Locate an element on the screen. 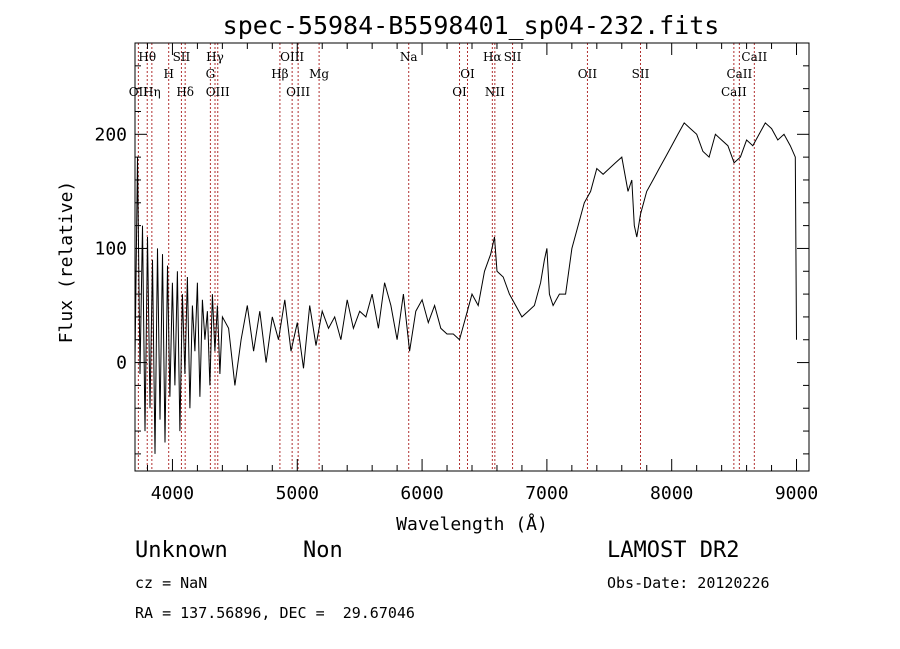 Image resolution: width=900 pixels, height=649 pixels. spectral-line-label: G is located at coordinates (211, 74).